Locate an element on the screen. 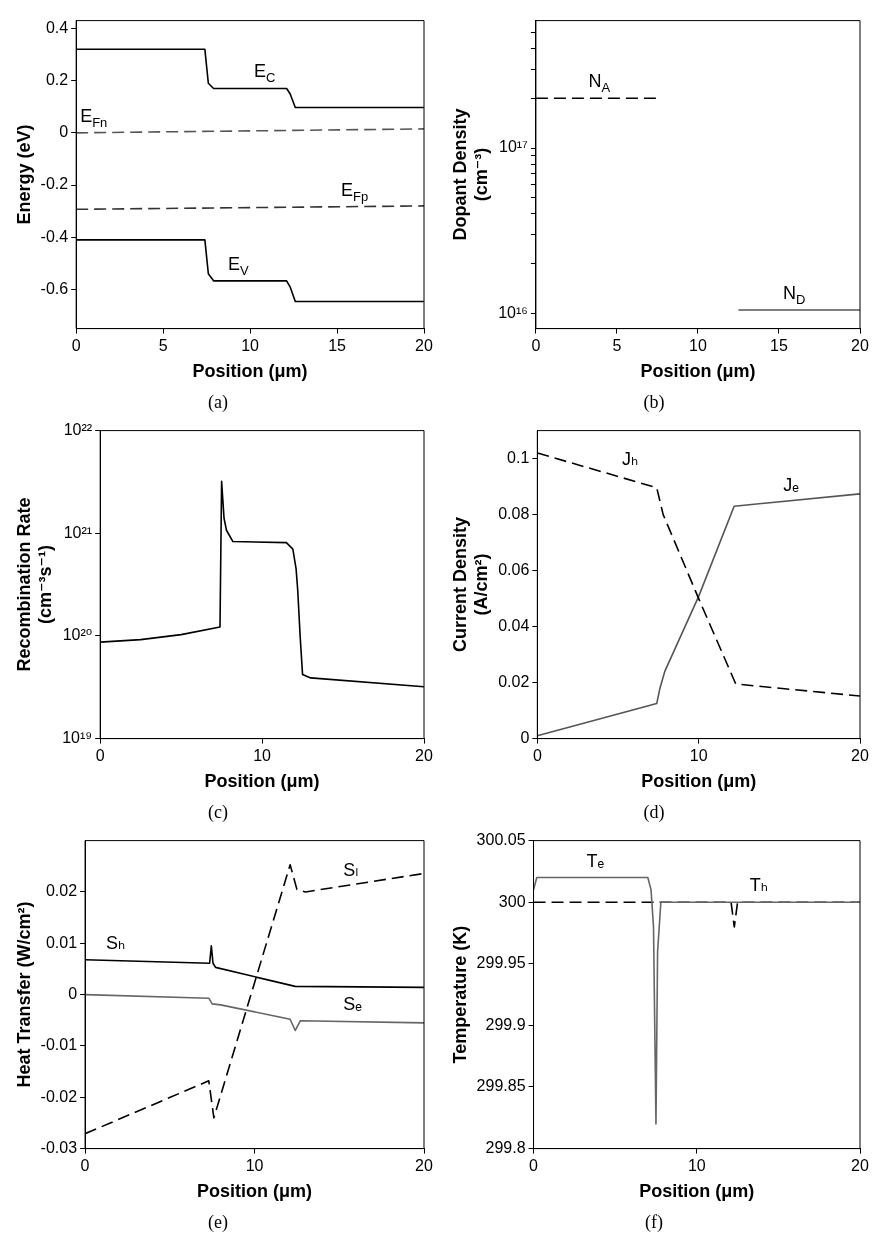  y-tick-label: -0.03 is located at coordinates (59, 1148).